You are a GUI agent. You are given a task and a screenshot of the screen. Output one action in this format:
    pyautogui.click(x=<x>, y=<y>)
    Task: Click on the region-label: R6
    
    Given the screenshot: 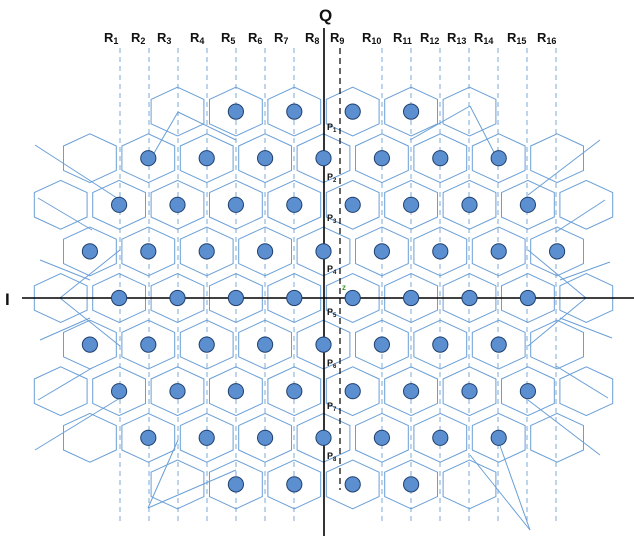 What is the action you would take?
    pyautogui.click(x=255, y=38)
    